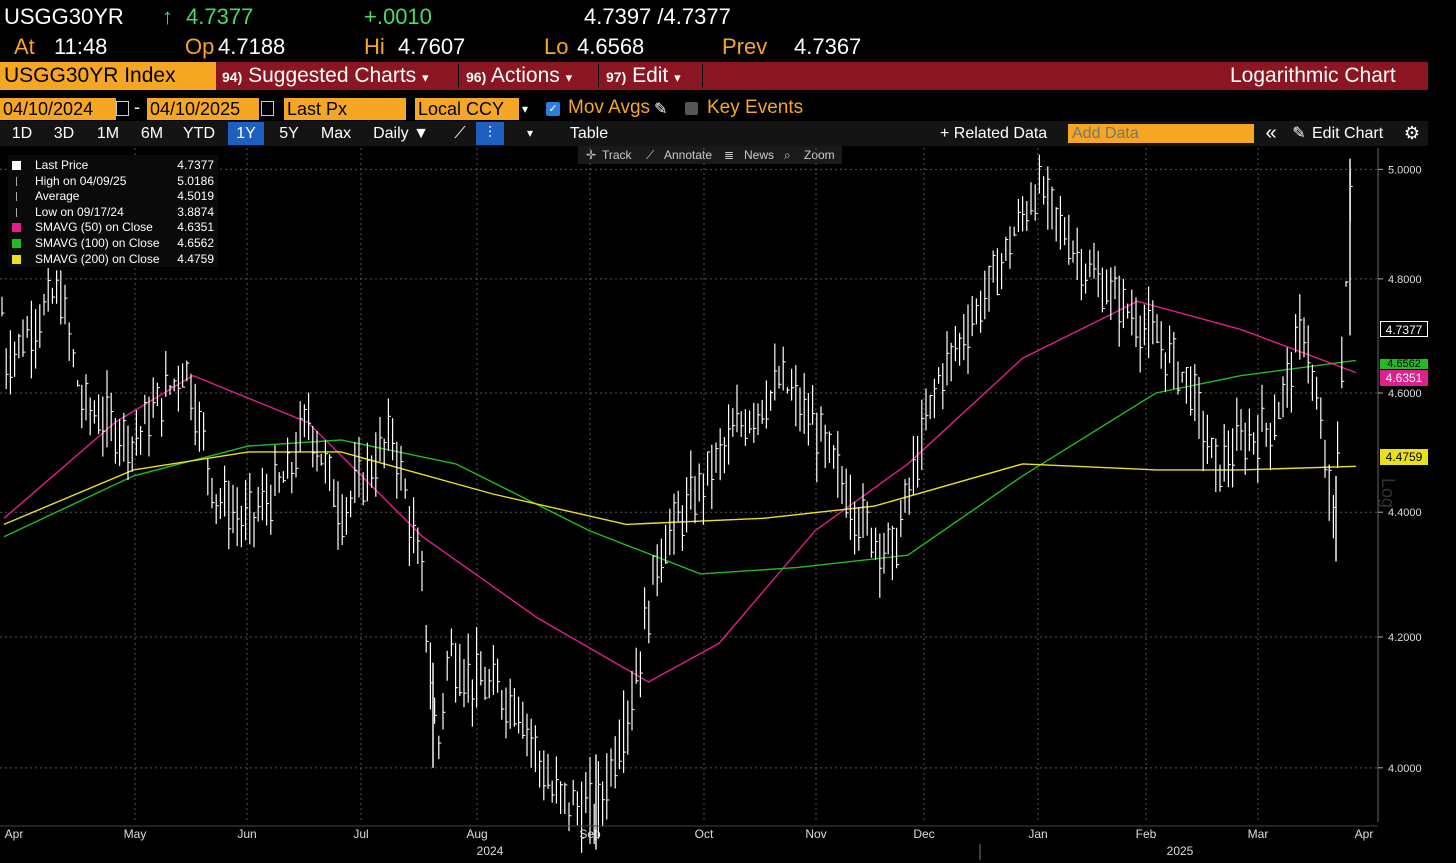  Describe the element at coordinates (1146, 834) in the screenshot. I see `x-month-label: Feb` at that location.